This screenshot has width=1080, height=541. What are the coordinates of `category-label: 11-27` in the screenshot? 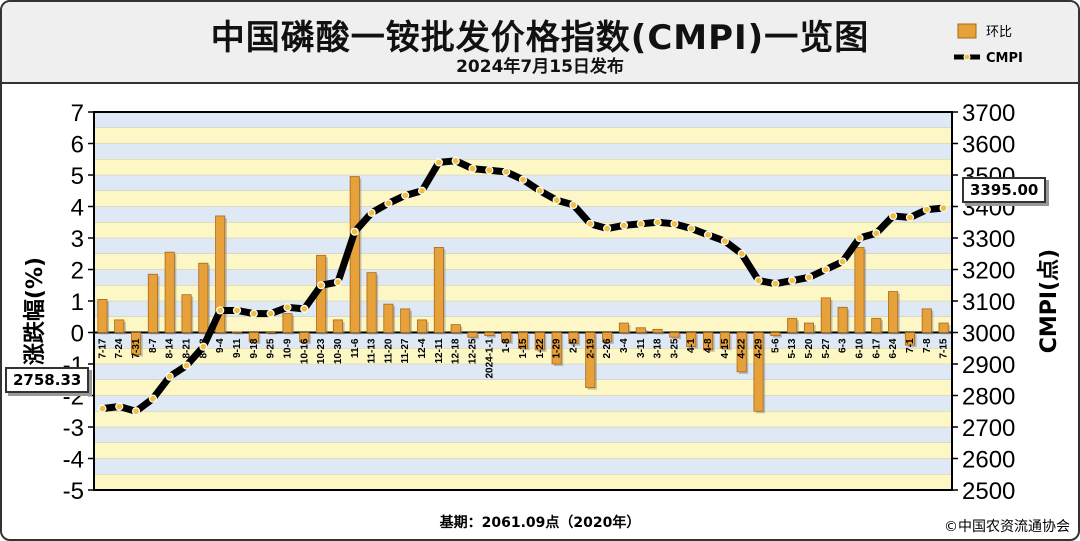 It's located at (405, 350).